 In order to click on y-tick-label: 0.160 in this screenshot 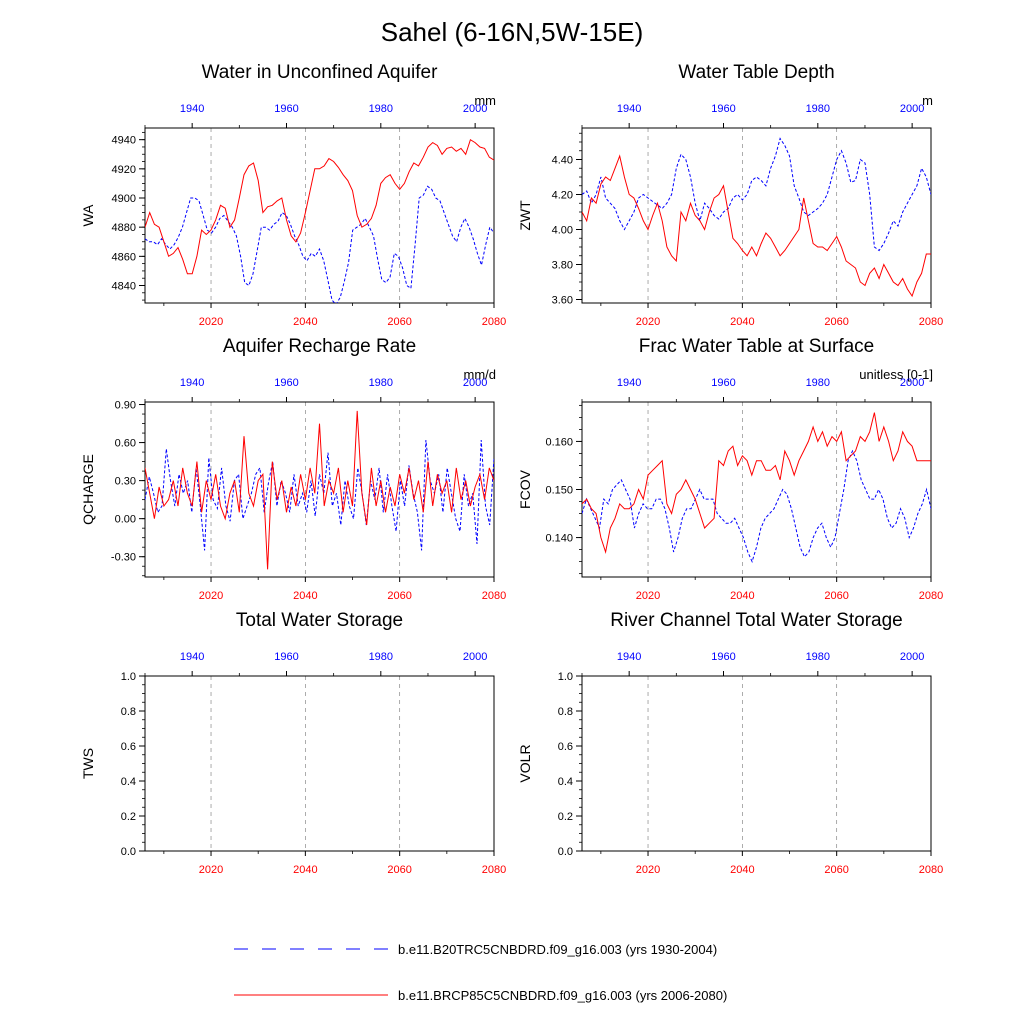, I will do `click(559, 442)`.